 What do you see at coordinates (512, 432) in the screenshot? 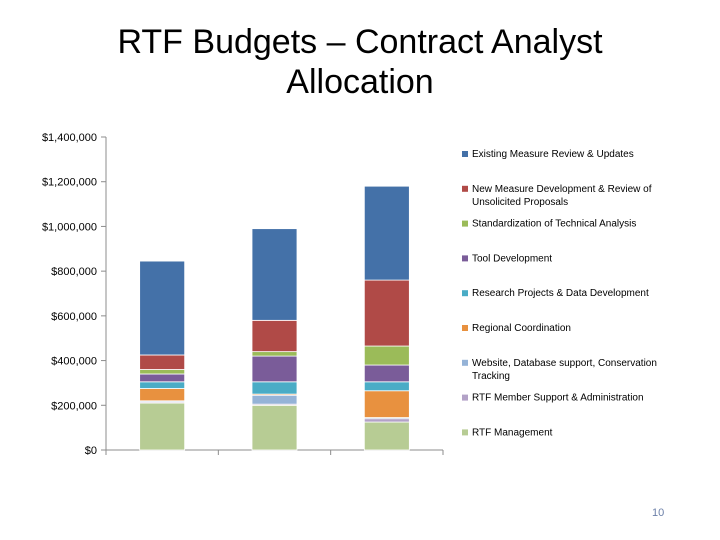
I see `legend-label: RTF Management` at bounding box center [512, 432].